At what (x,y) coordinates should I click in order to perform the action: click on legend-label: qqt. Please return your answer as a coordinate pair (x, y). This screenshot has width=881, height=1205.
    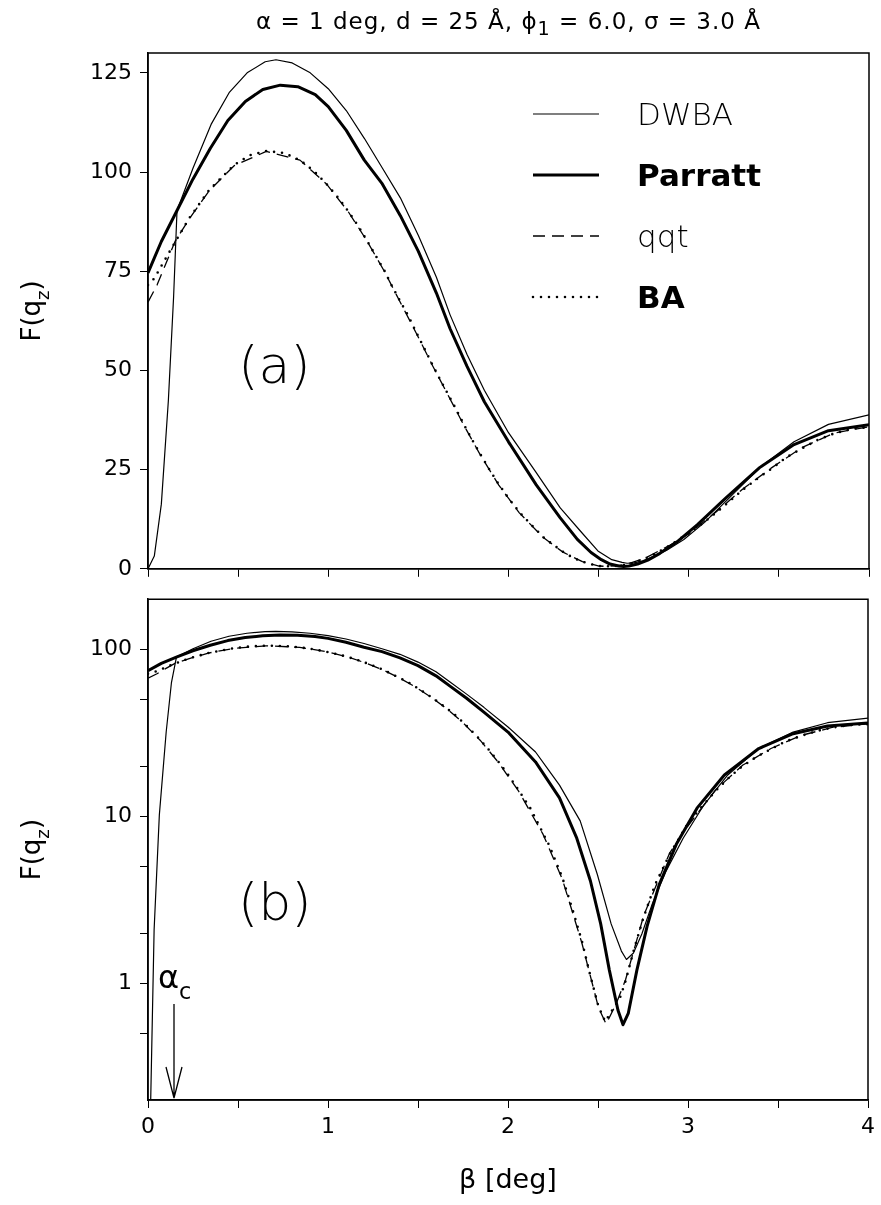
    Looking at the image, I should click on (663, 235).